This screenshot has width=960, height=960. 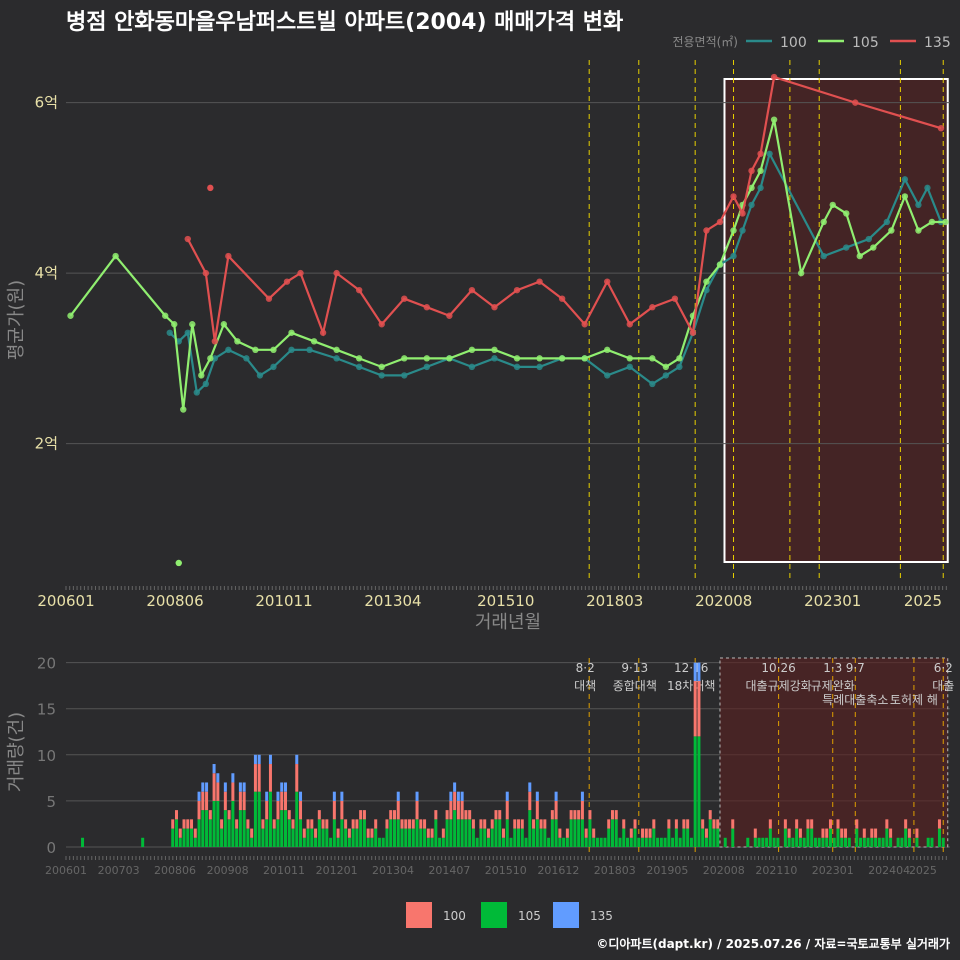 What do you see at coordinates (46, 664) in the screenshot?
I see `bar-y-tick-label: 20` at bounding box center [46, 664].